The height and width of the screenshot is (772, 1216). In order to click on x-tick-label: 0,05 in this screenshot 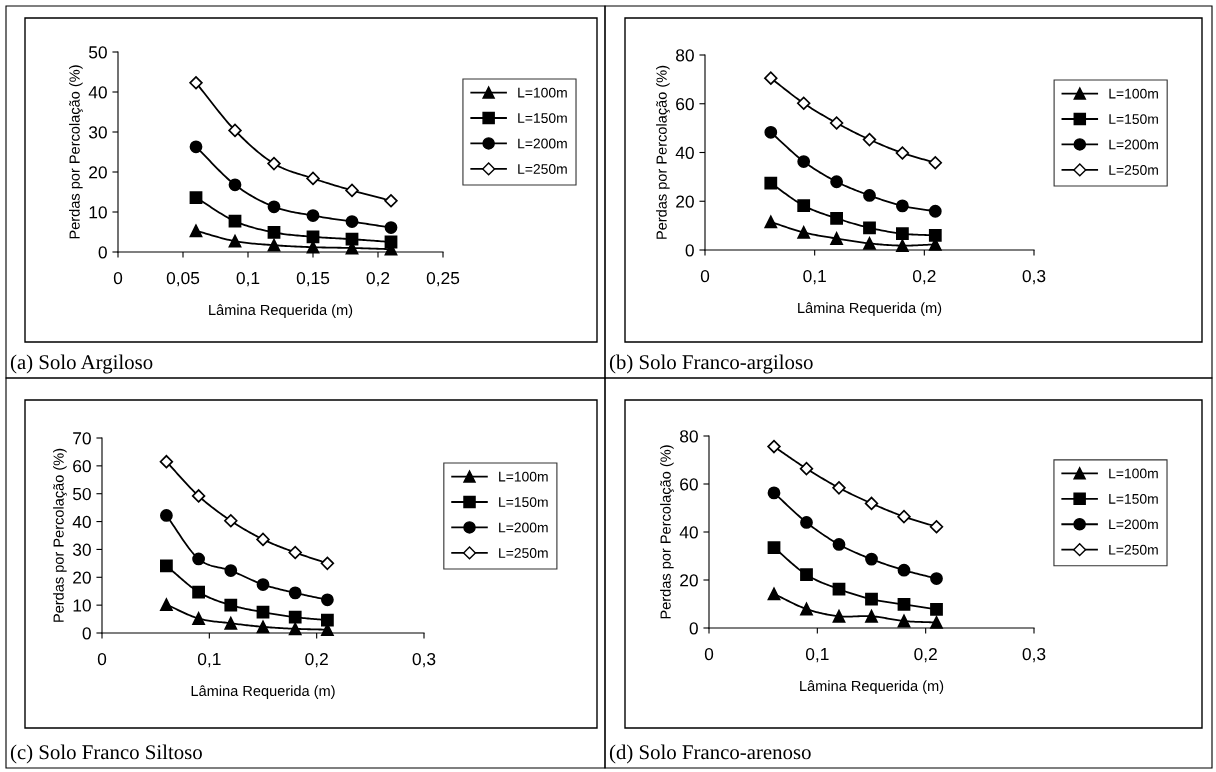, I will do `click(183, 279)`.